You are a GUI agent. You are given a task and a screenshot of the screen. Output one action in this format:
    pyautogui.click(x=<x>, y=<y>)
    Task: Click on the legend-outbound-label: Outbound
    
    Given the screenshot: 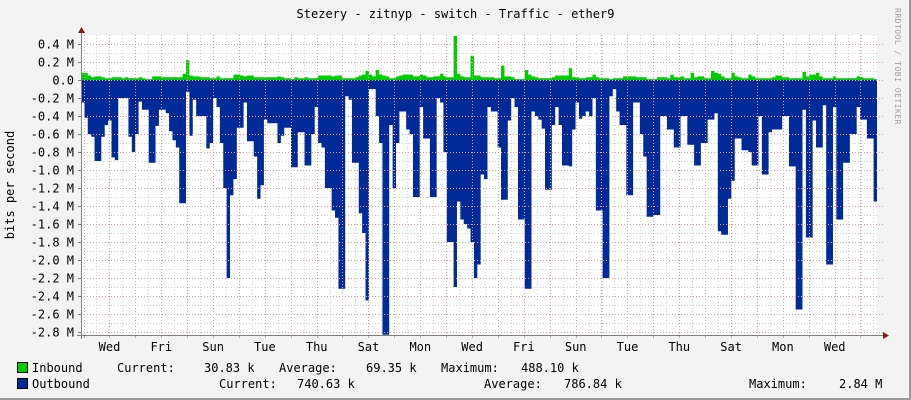 What is the action you would take?
    pyautogui.click(x=61, y=384)
    